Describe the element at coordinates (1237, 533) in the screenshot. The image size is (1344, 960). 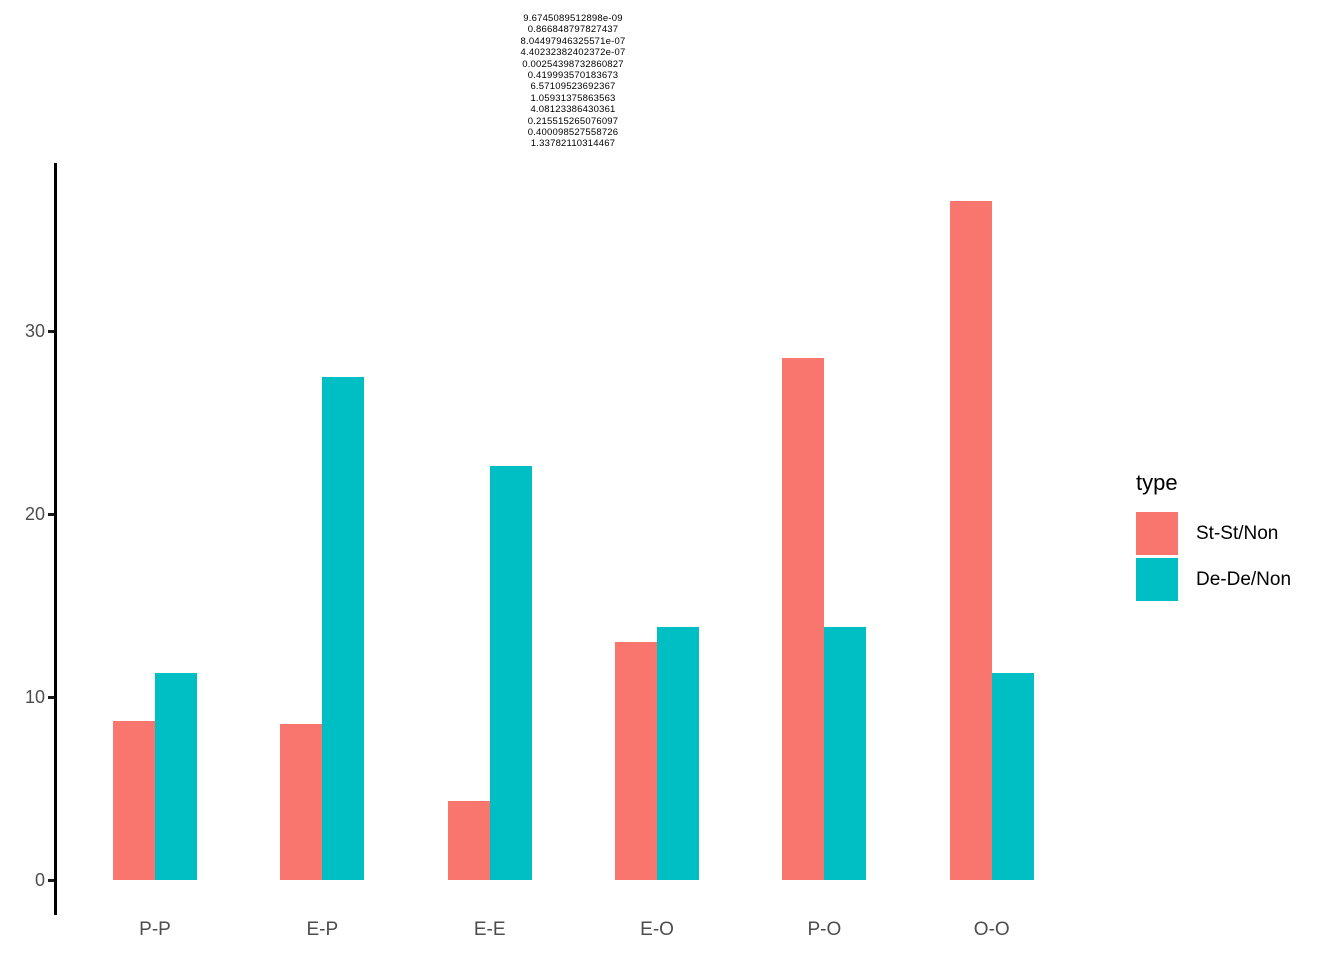
I see `legend-item-label: St-St/Non` at that location.